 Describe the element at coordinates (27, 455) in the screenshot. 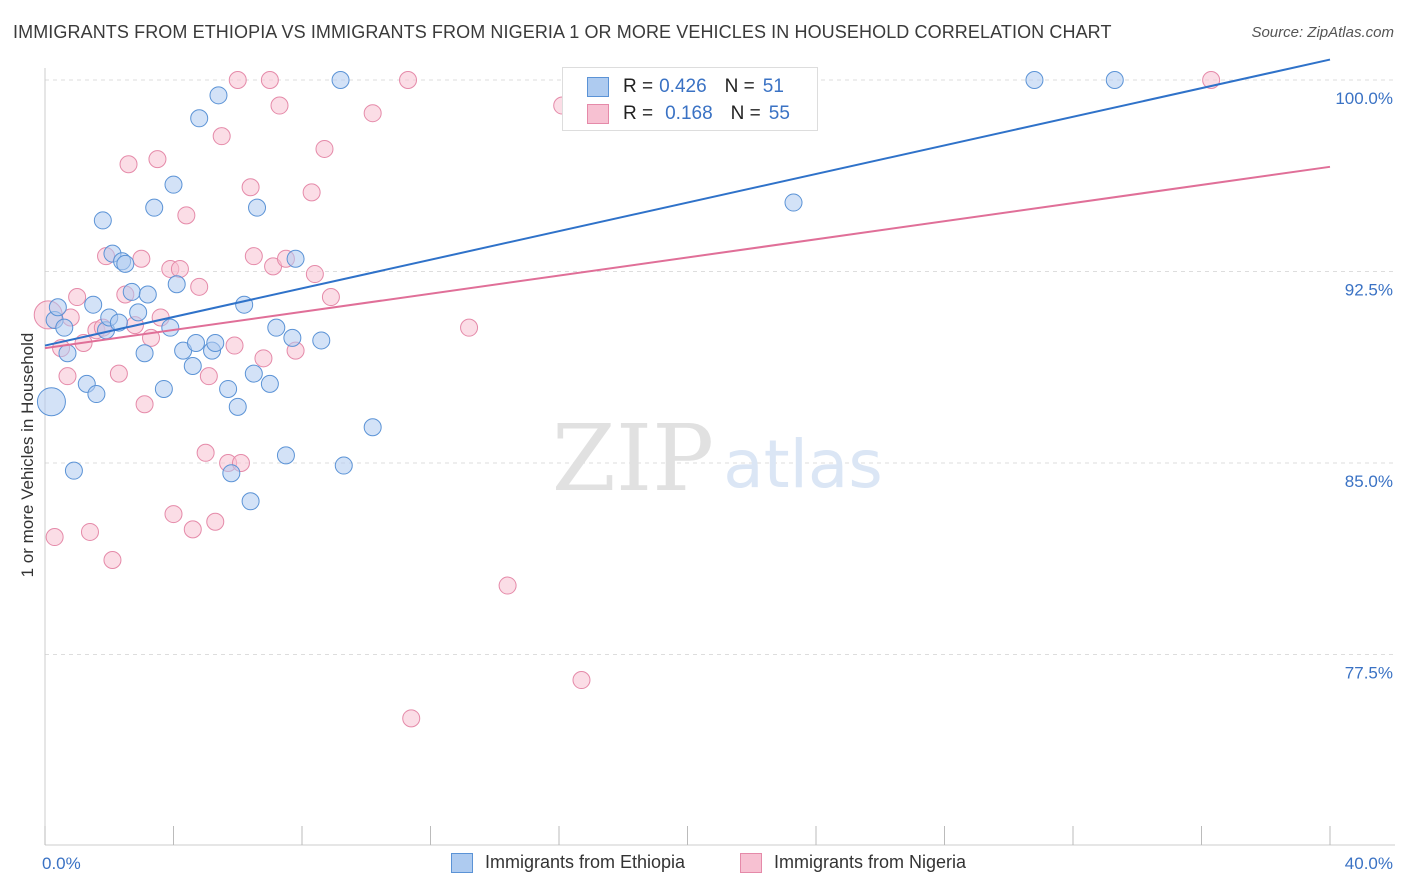

I see `y-axis-label: 1 or more Vehicles in Household` at that location.